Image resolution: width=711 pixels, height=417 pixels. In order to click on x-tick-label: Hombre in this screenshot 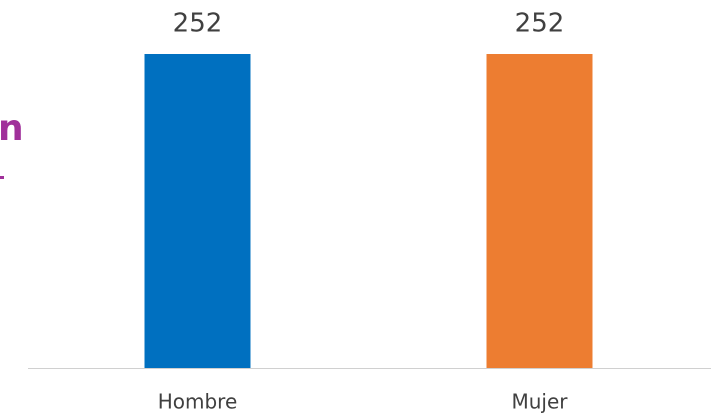, I will do `click(198, 402)`.